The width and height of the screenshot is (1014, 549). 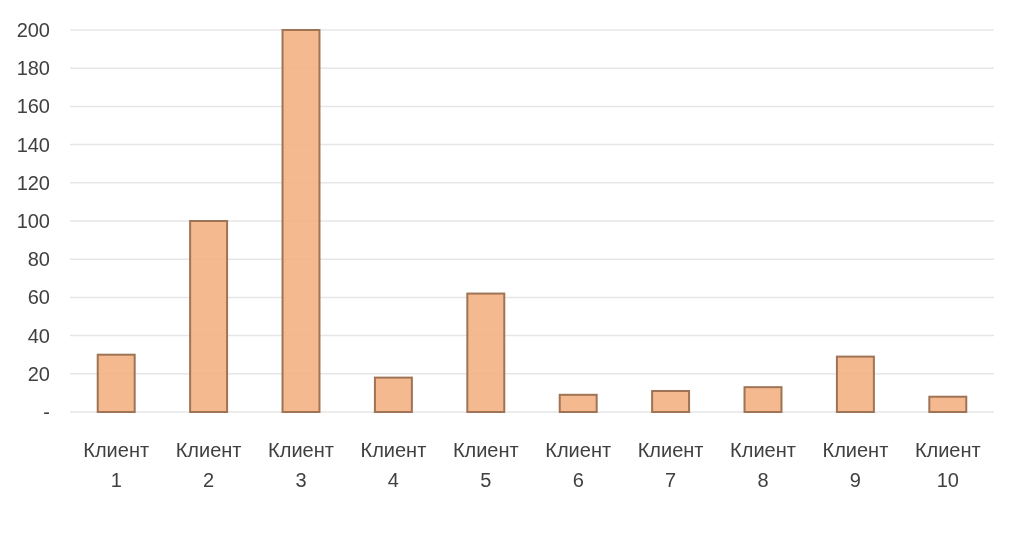 I want to click on x-tick-label: Клиент 10, so click(x=947, y=465).